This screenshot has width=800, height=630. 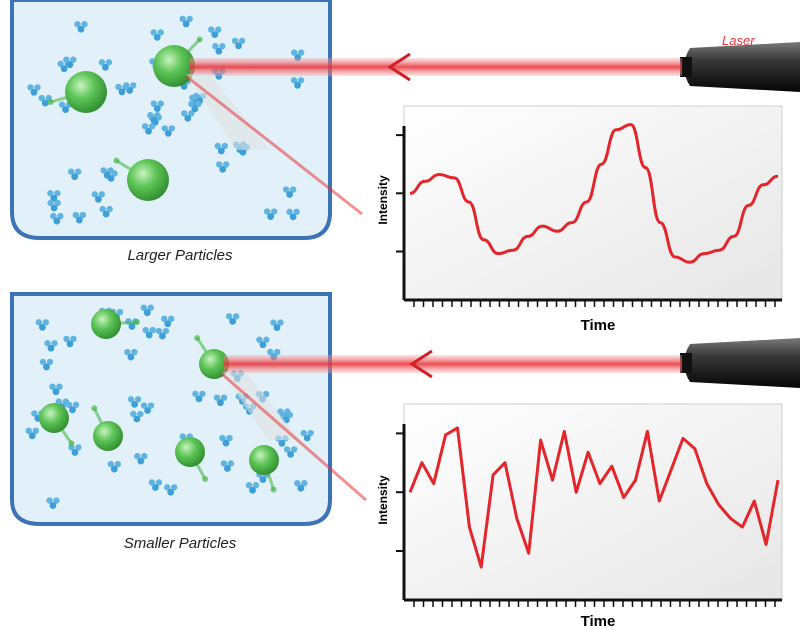 What do you see at coordinates (399, 67) in the screenshot?
I see `beam-direction-arrow-icon-top` at bounding box center [399, 67].